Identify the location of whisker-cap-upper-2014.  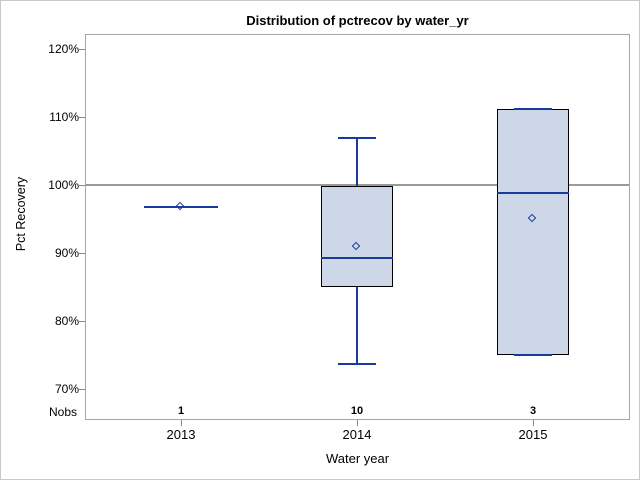
(357, 138).